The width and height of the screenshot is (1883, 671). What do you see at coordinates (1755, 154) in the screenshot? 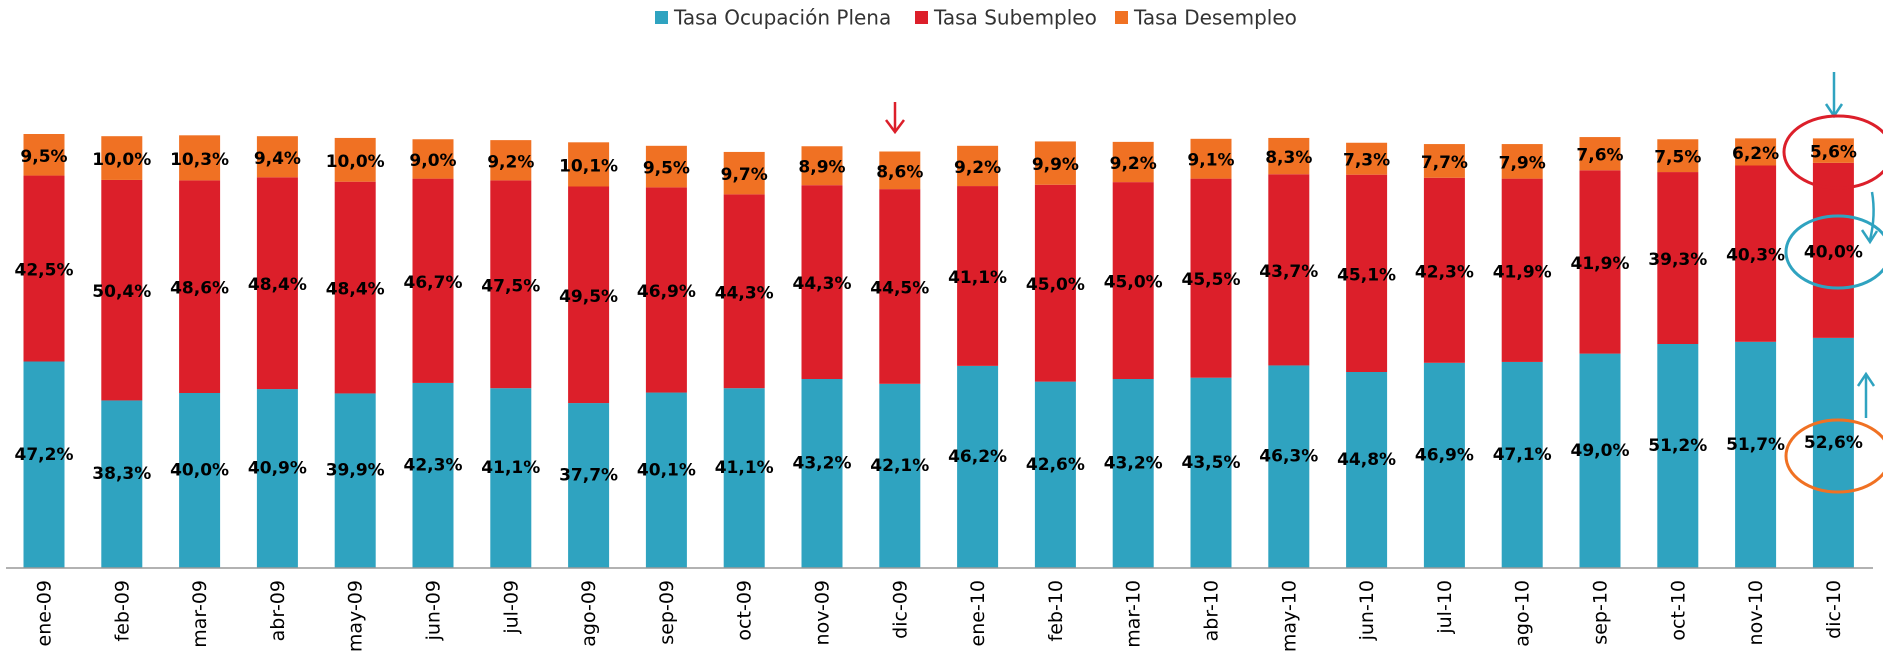
I see `data-label: 6,2%` at bounding box center [1755, 154].